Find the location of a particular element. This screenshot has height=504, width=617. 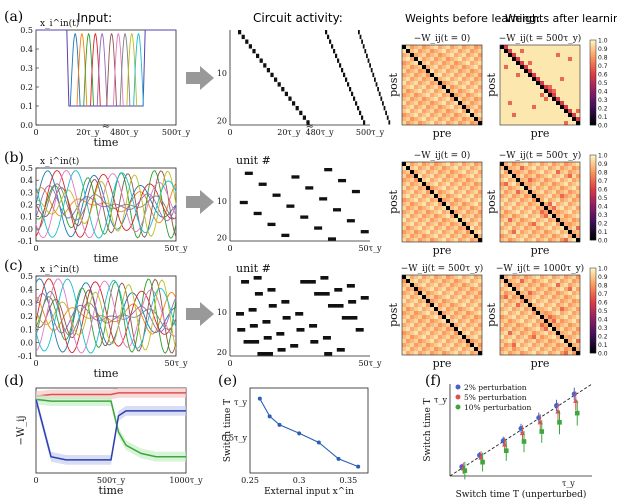

panel-e-xlabel: External input x^in is located at coordinates (309, 492).